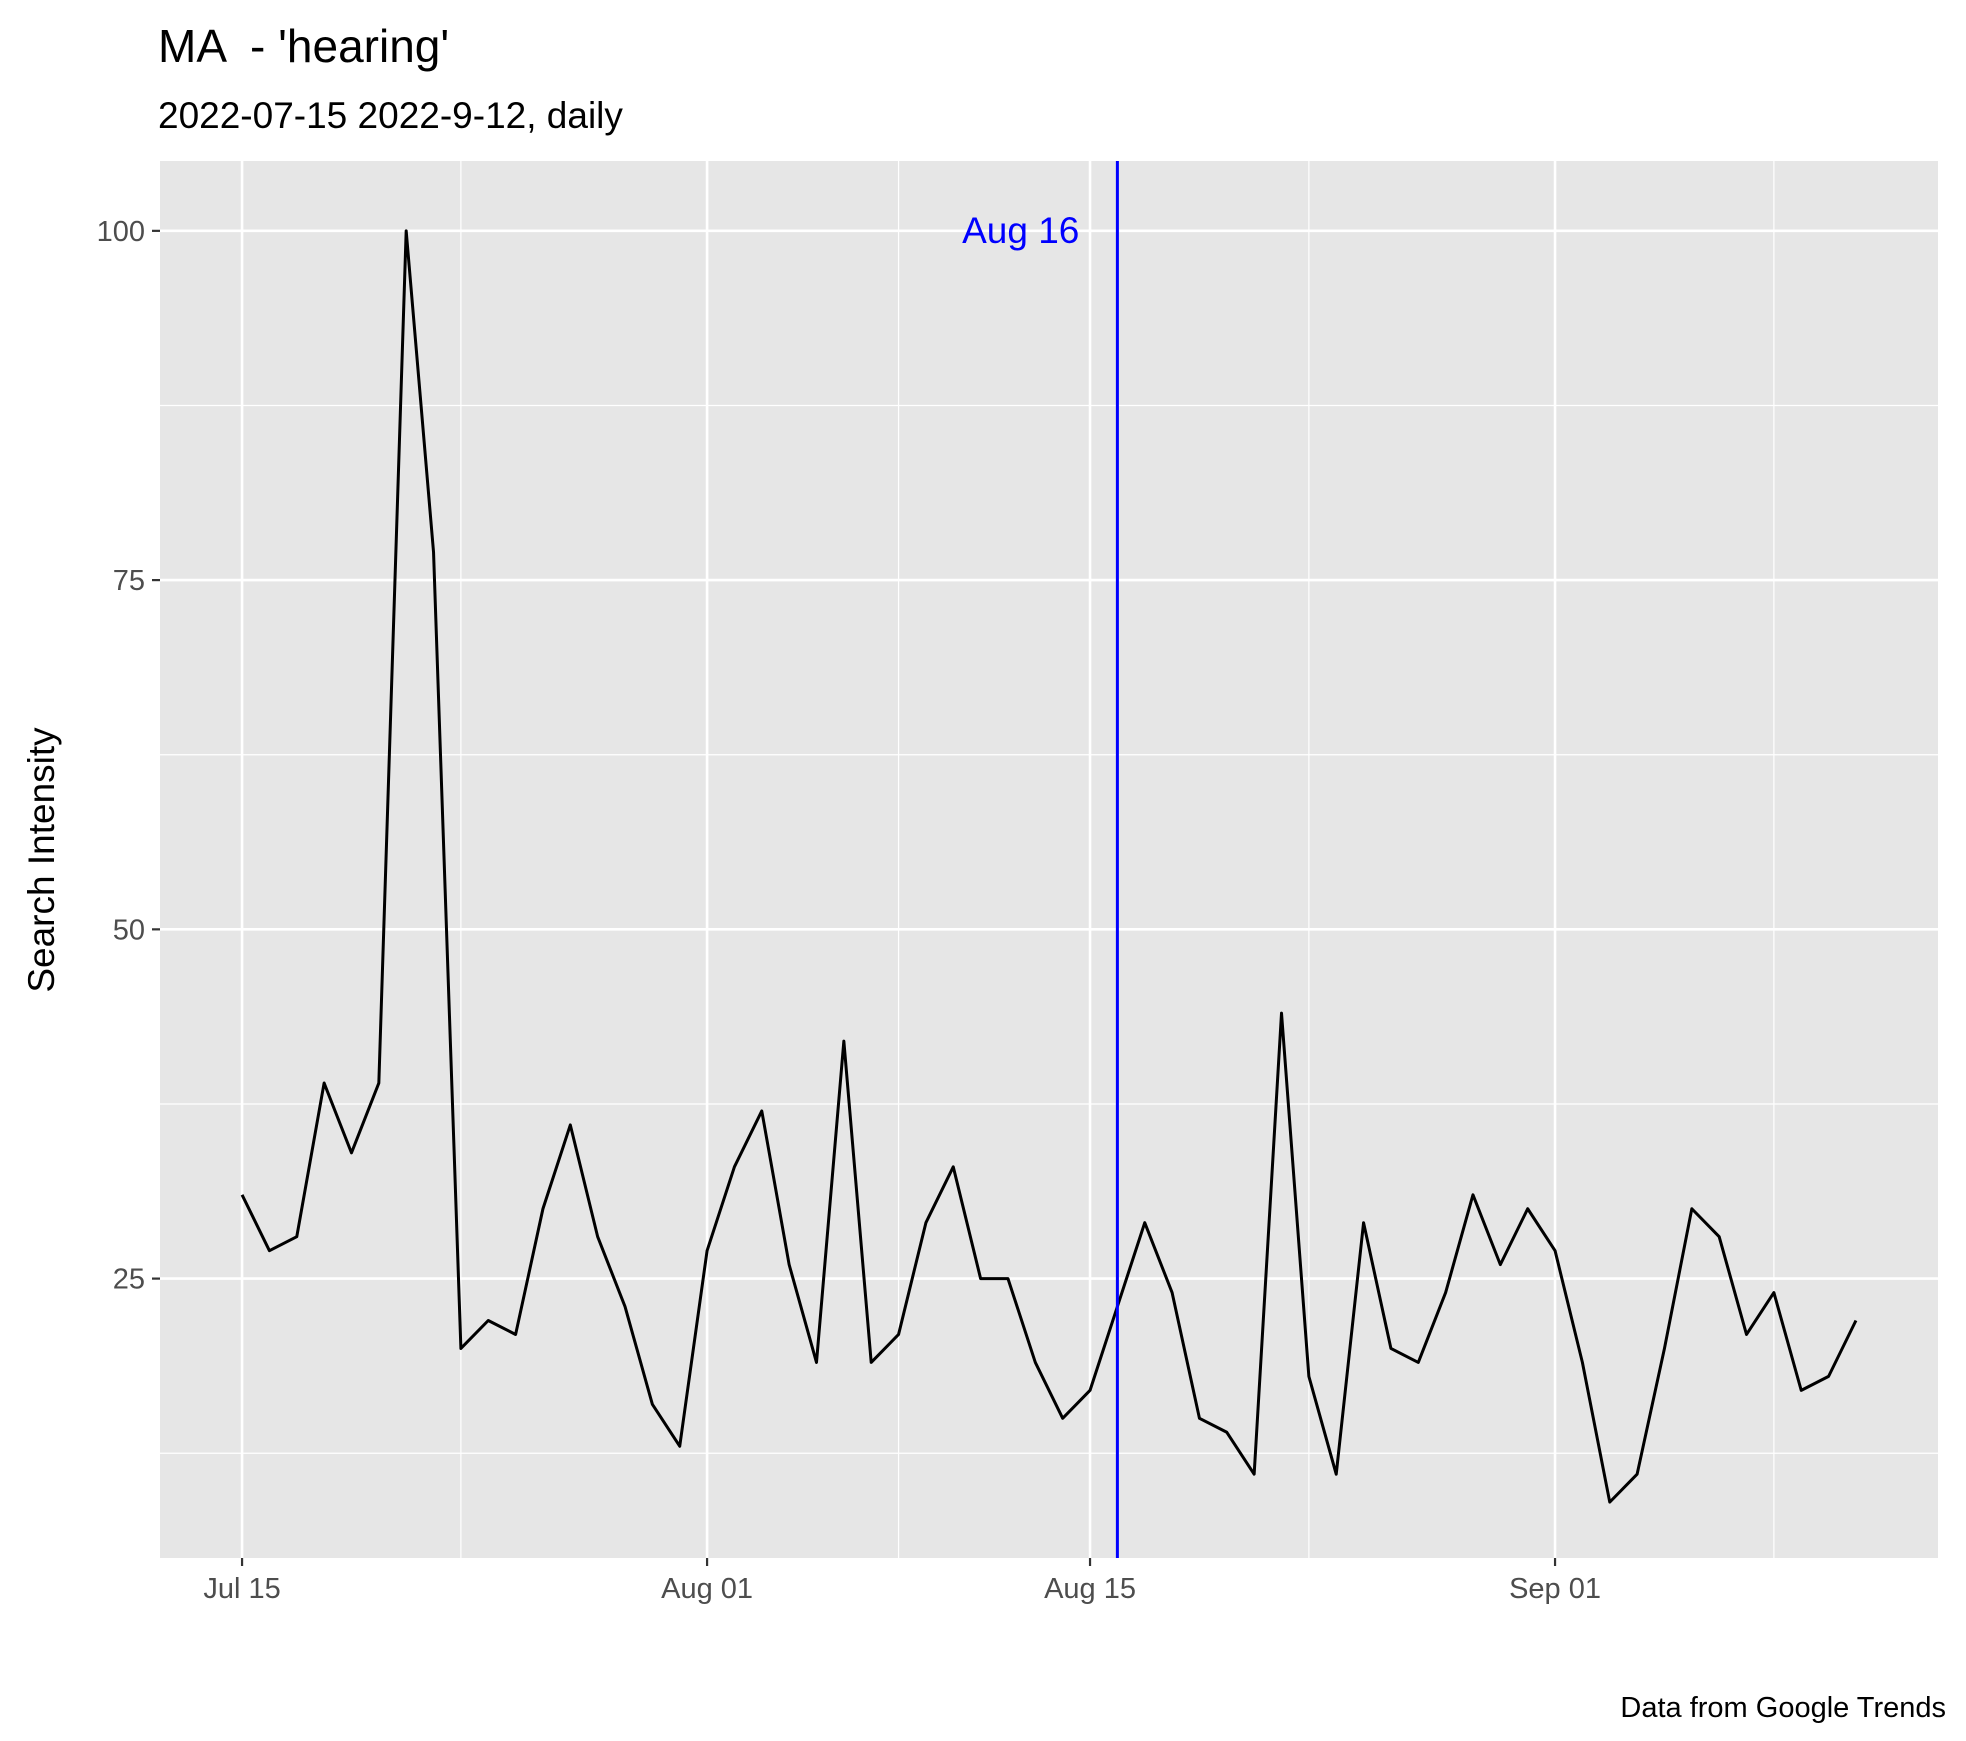 This screenshot has height=1741, width=1966. What do you see at coordinates (121, 232) in the screenshot?
I see `y-tick-label: 100` at bounding box center [121, 232].